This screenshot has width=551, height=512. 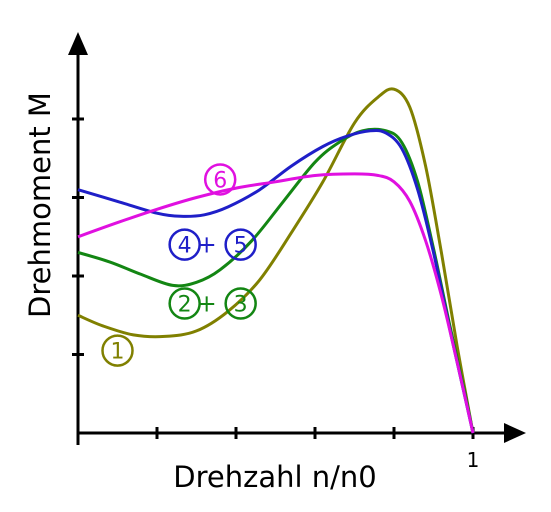 I want to click on curve-label-2: 2 +3, so click(x=212, y=303).